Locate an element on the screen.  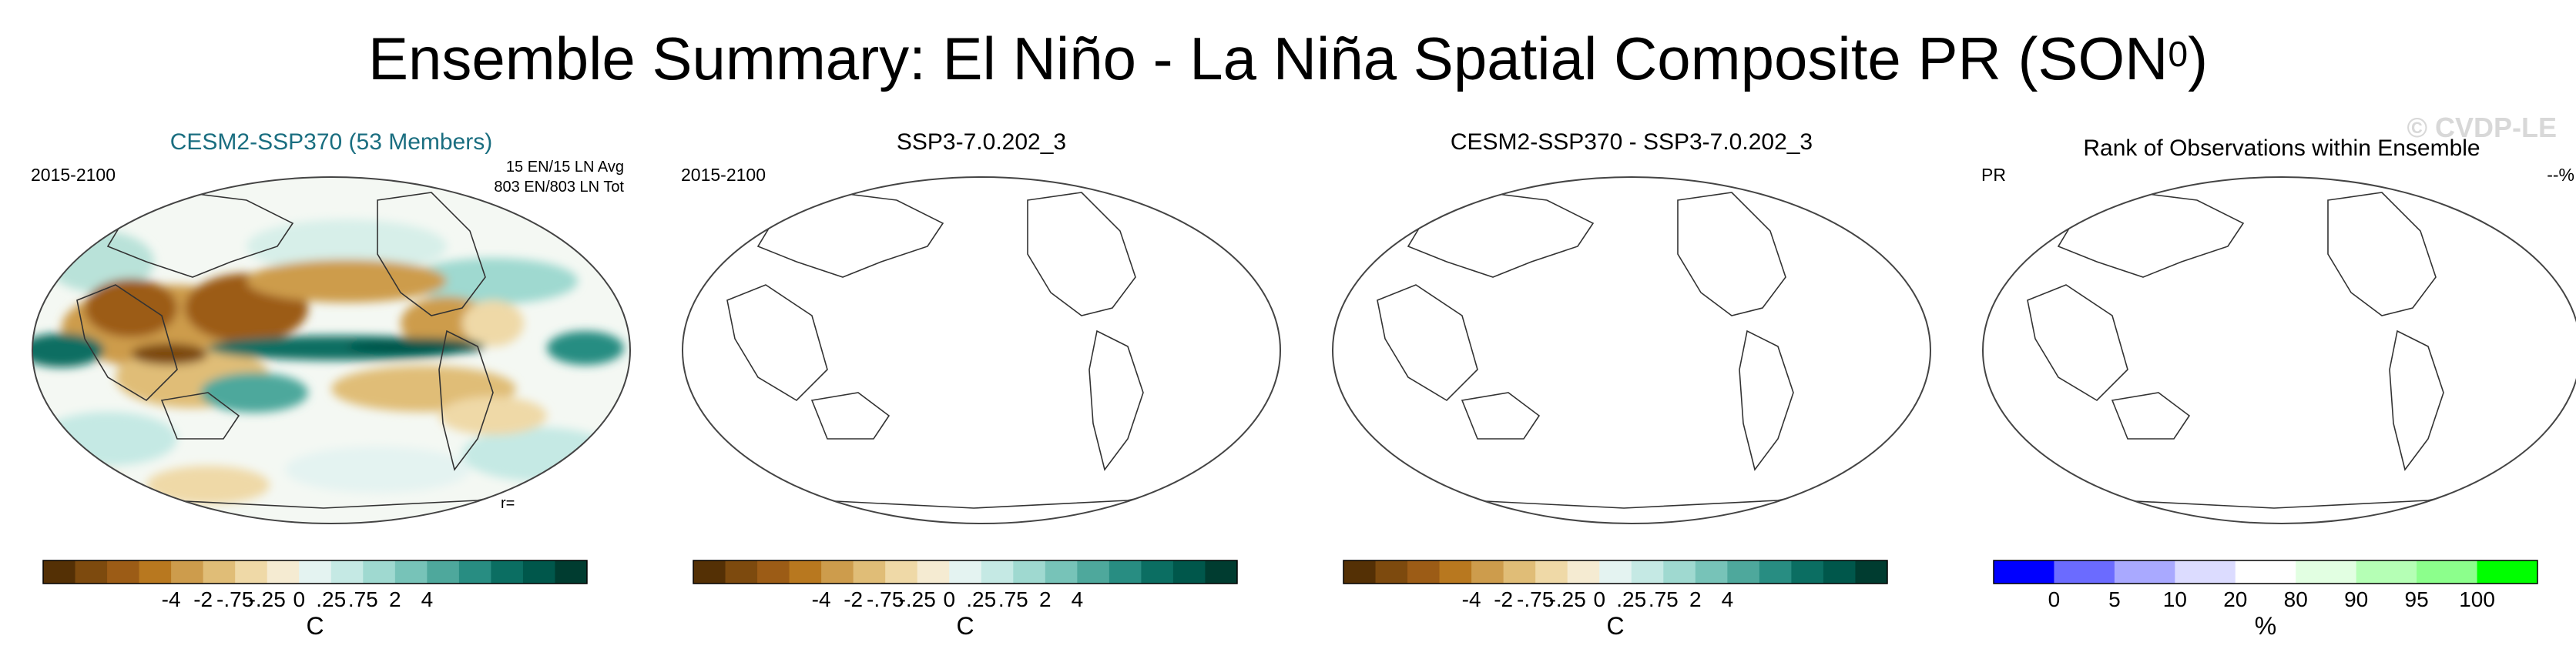
map-rank is located at coordinates (2279, 350).